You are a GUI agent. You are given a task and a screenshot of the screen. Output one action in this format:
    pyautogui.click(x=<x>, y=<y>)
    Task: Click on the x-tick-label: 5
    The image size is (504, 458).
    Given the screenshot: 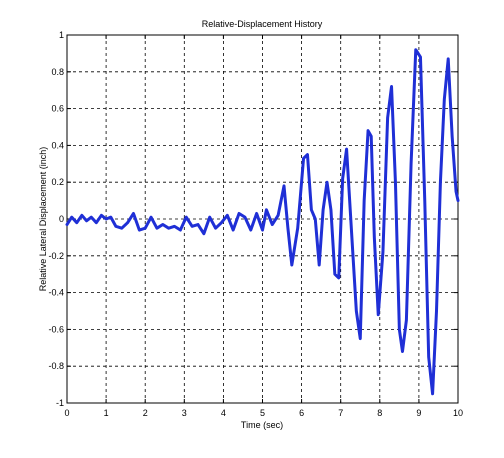 What is the action you would take?
    pyautogui.click(x=262, y=413)
    